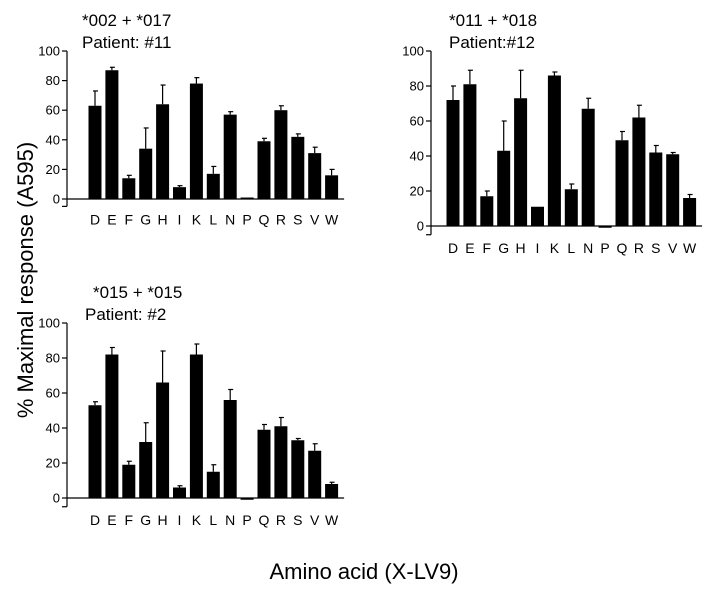 This screenshot has width=728, height=594. Describe the element at coordinates (492, 42) in the screenshot. I see `chart-subtitle: Patient:#12` at that location.